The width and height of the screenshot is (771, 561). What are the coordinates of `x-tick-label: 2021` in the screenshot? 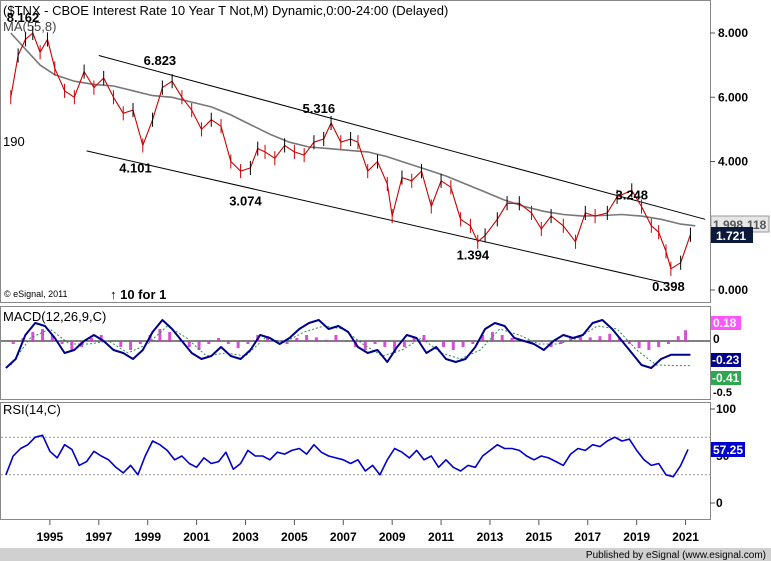 It's located at (685, 537).